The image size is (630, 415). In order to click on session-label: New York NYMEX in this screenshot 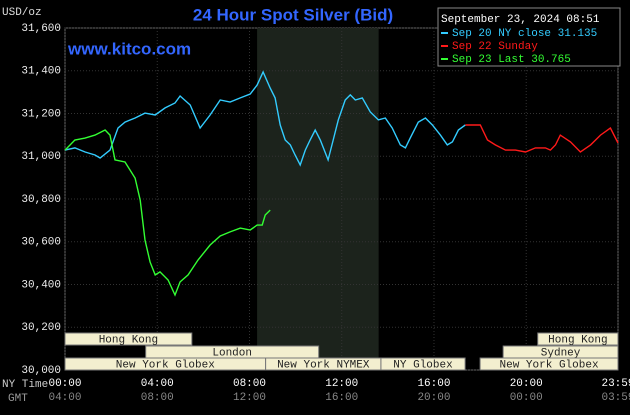, I will do `click(323, 365)`.